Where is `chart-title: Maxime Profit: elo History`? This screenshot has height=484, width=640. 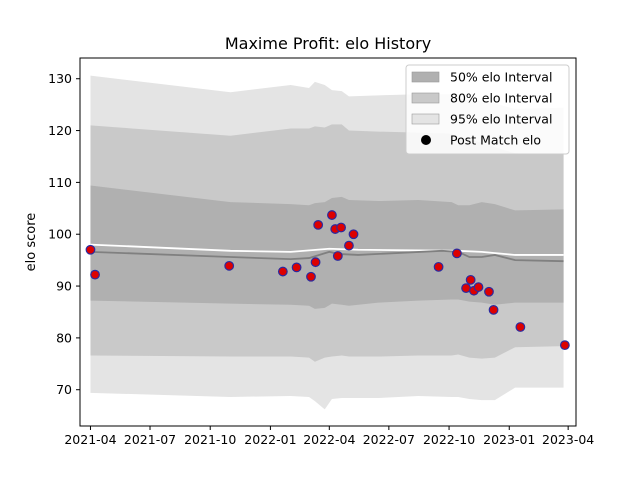 chart-title: Maxime Profit: elo History is located at coordinates (328, 43).